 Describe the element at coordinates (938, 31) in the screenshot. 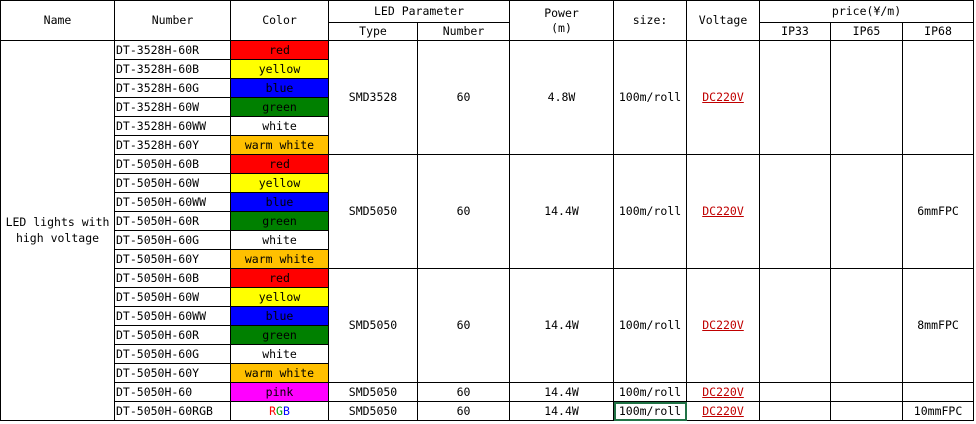

I see `header-ip68: IP68` at that location.